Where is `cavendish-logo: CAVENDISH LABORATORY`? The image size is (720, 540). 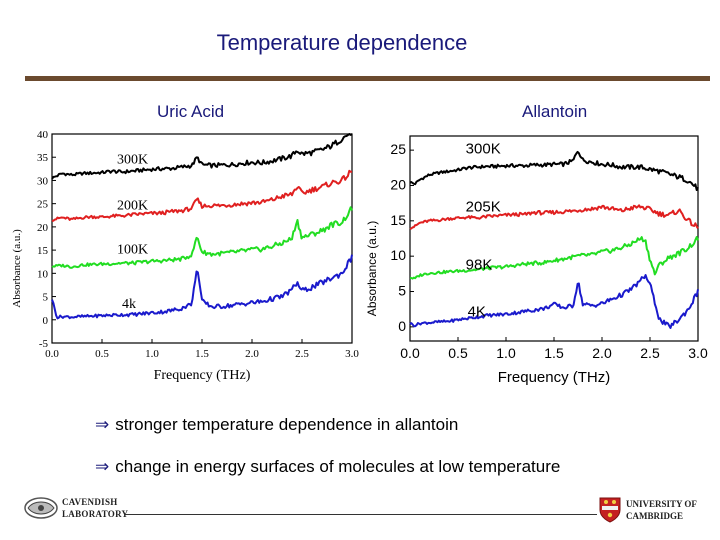
cavendish-logo: CAVENDISH LABORATORY is located at coordinates (75, 509).